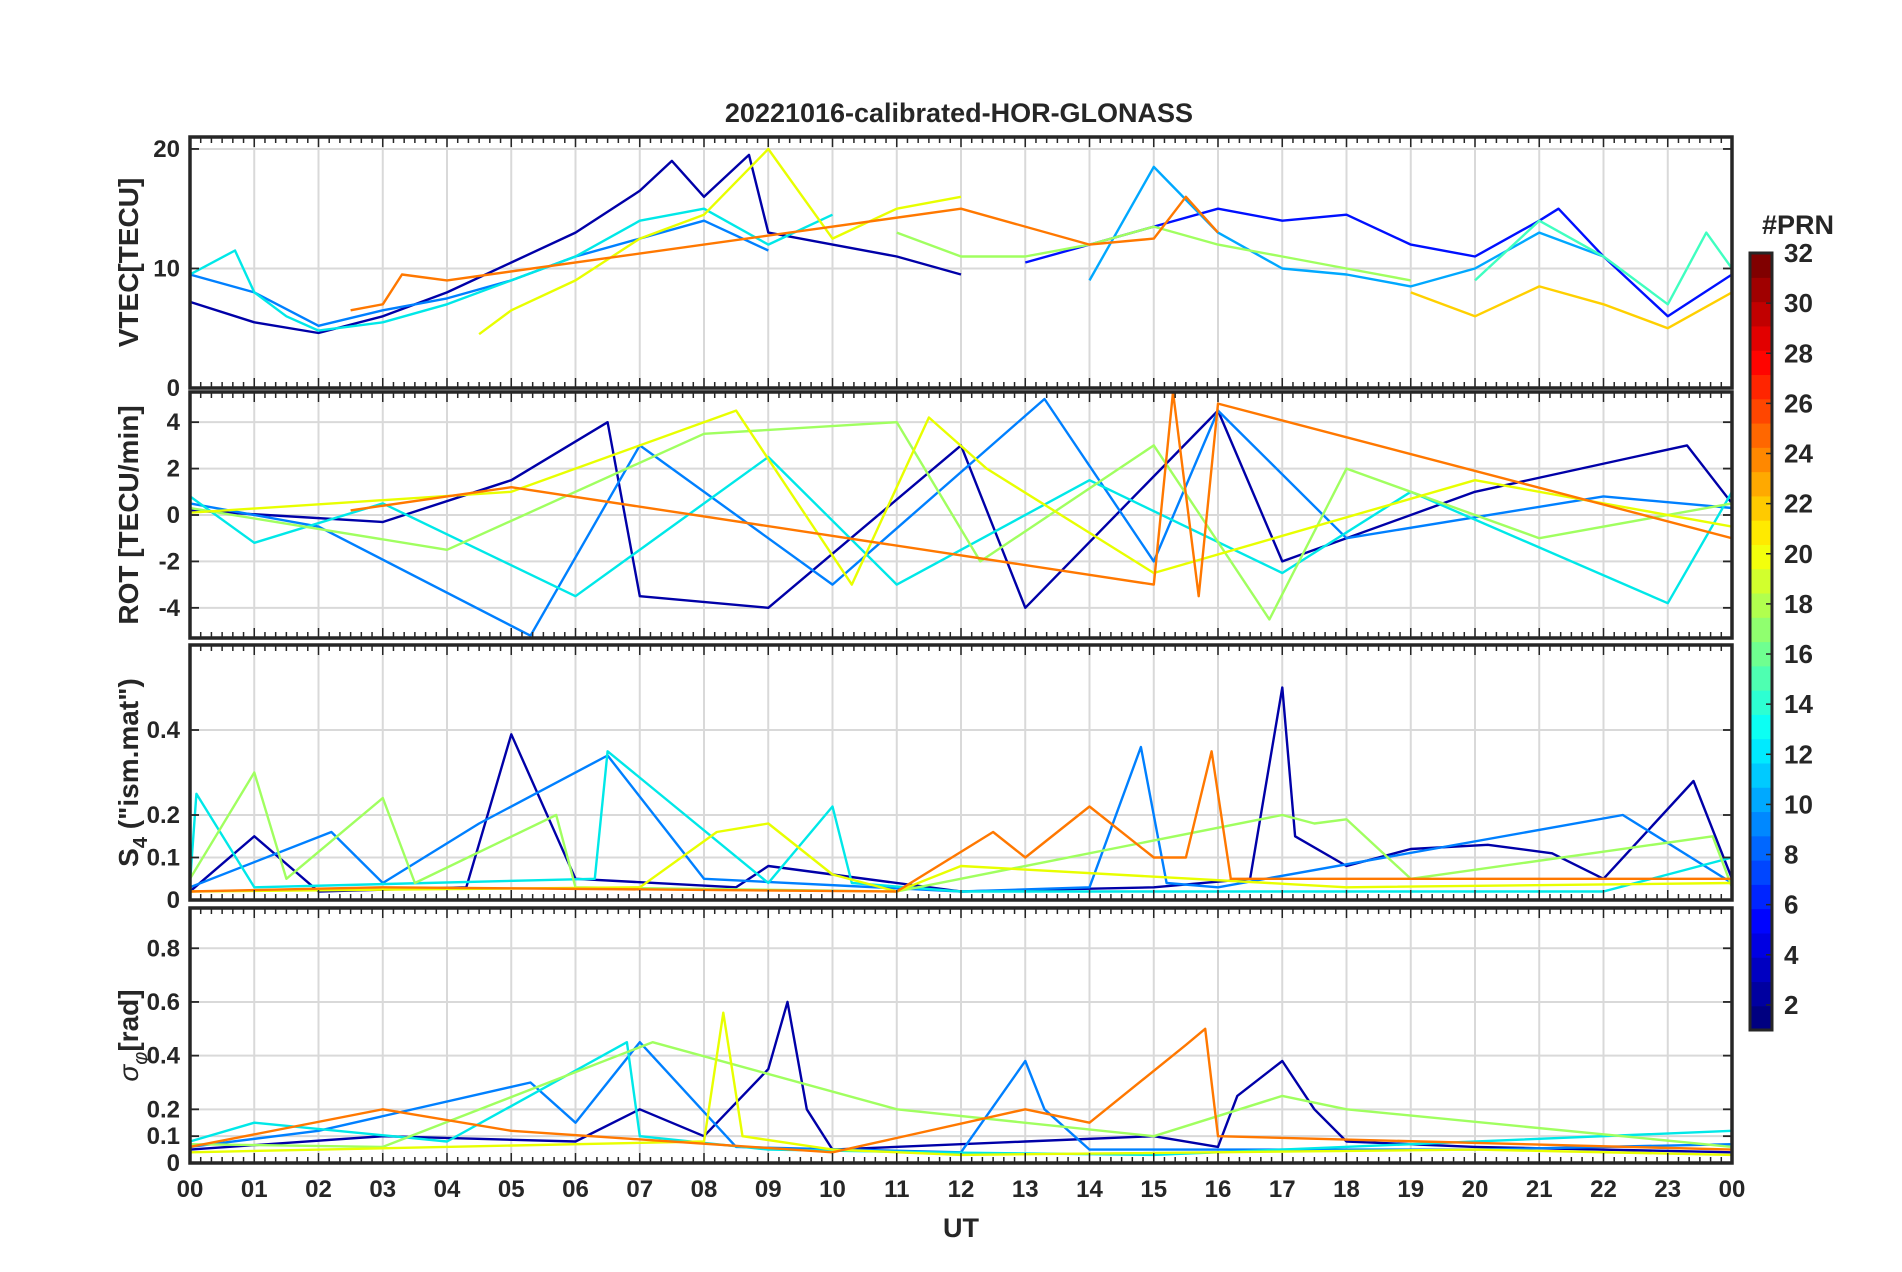 The height and width of the screenshot is (1272, 1902). What do you see at coordinates (1798, 454) in the screenshot?
I see `colorbar-tick-label: 24` at bounding box center [1798, 454].